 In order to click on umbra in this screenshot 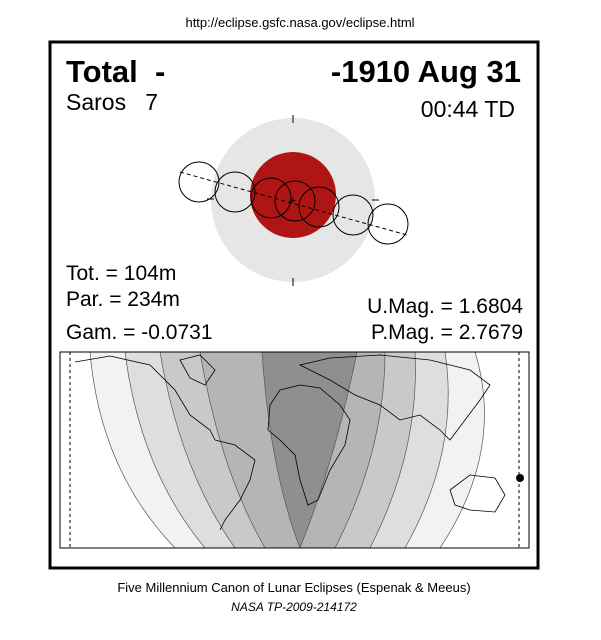, I will do `click(293, 195)`.